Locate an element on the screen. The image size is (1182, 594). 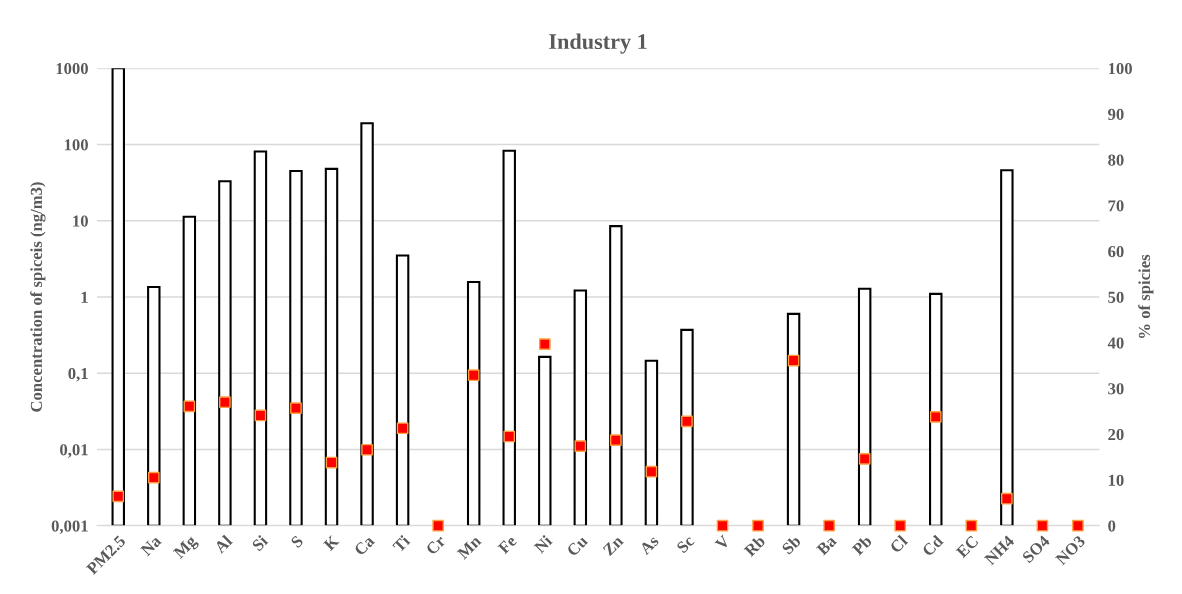
y-tick-label: 0,001 is located at coordinates (69, 527).